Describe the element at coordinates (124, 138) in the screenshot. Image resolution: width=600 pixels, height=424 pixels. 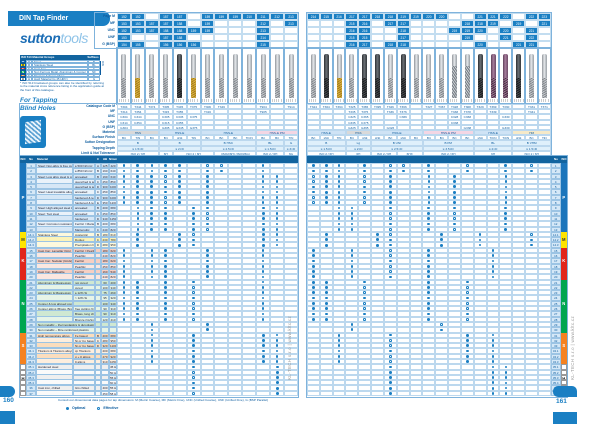
I see `spec-cell: Brt` at that location.